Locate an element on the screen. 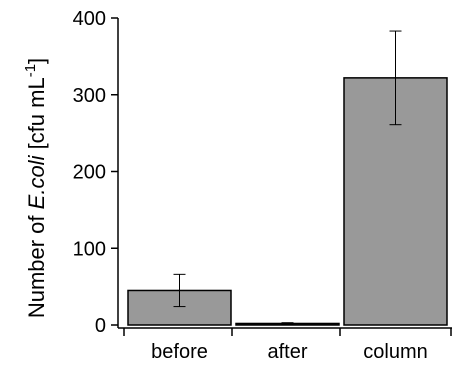  x-tick-label-after: after is located at coordinates (287, 352).